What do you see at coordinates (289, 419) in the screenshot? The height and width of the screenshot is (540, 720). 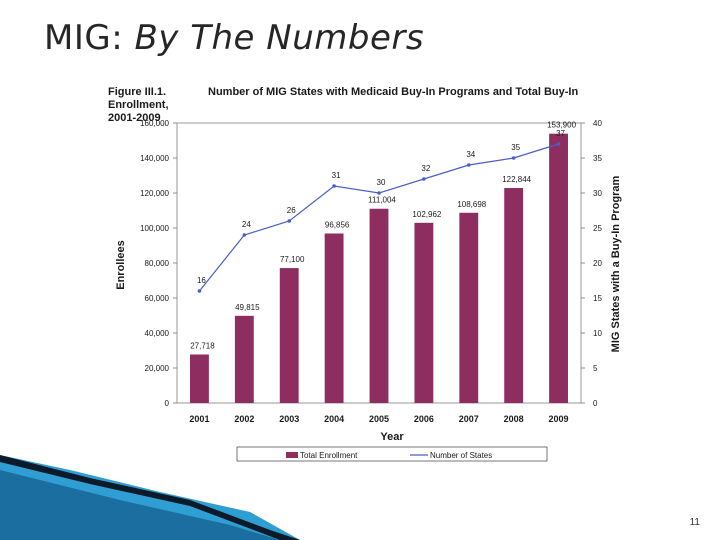 I see `x-tick-label: 2003` at bounding box center [289, 419].